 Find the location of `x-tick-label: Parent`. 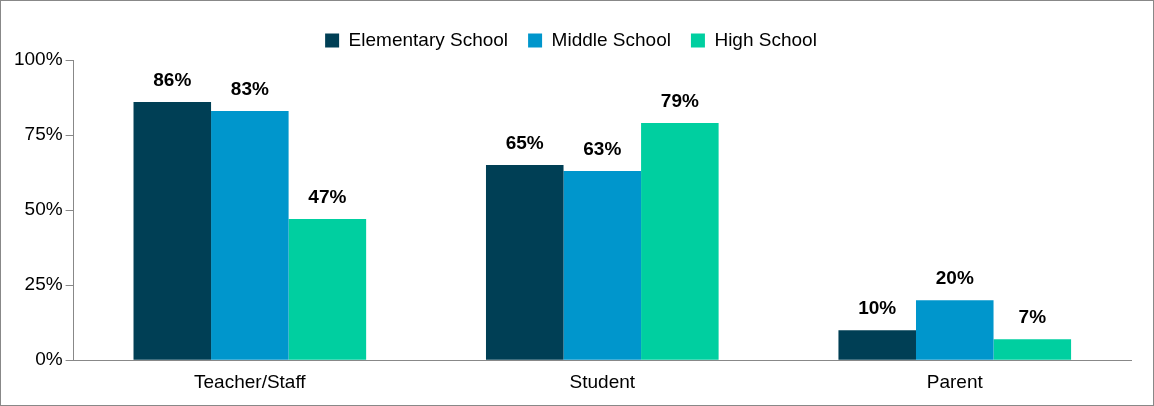

x-tick-label: Parent is located at coordinates (955, 381).